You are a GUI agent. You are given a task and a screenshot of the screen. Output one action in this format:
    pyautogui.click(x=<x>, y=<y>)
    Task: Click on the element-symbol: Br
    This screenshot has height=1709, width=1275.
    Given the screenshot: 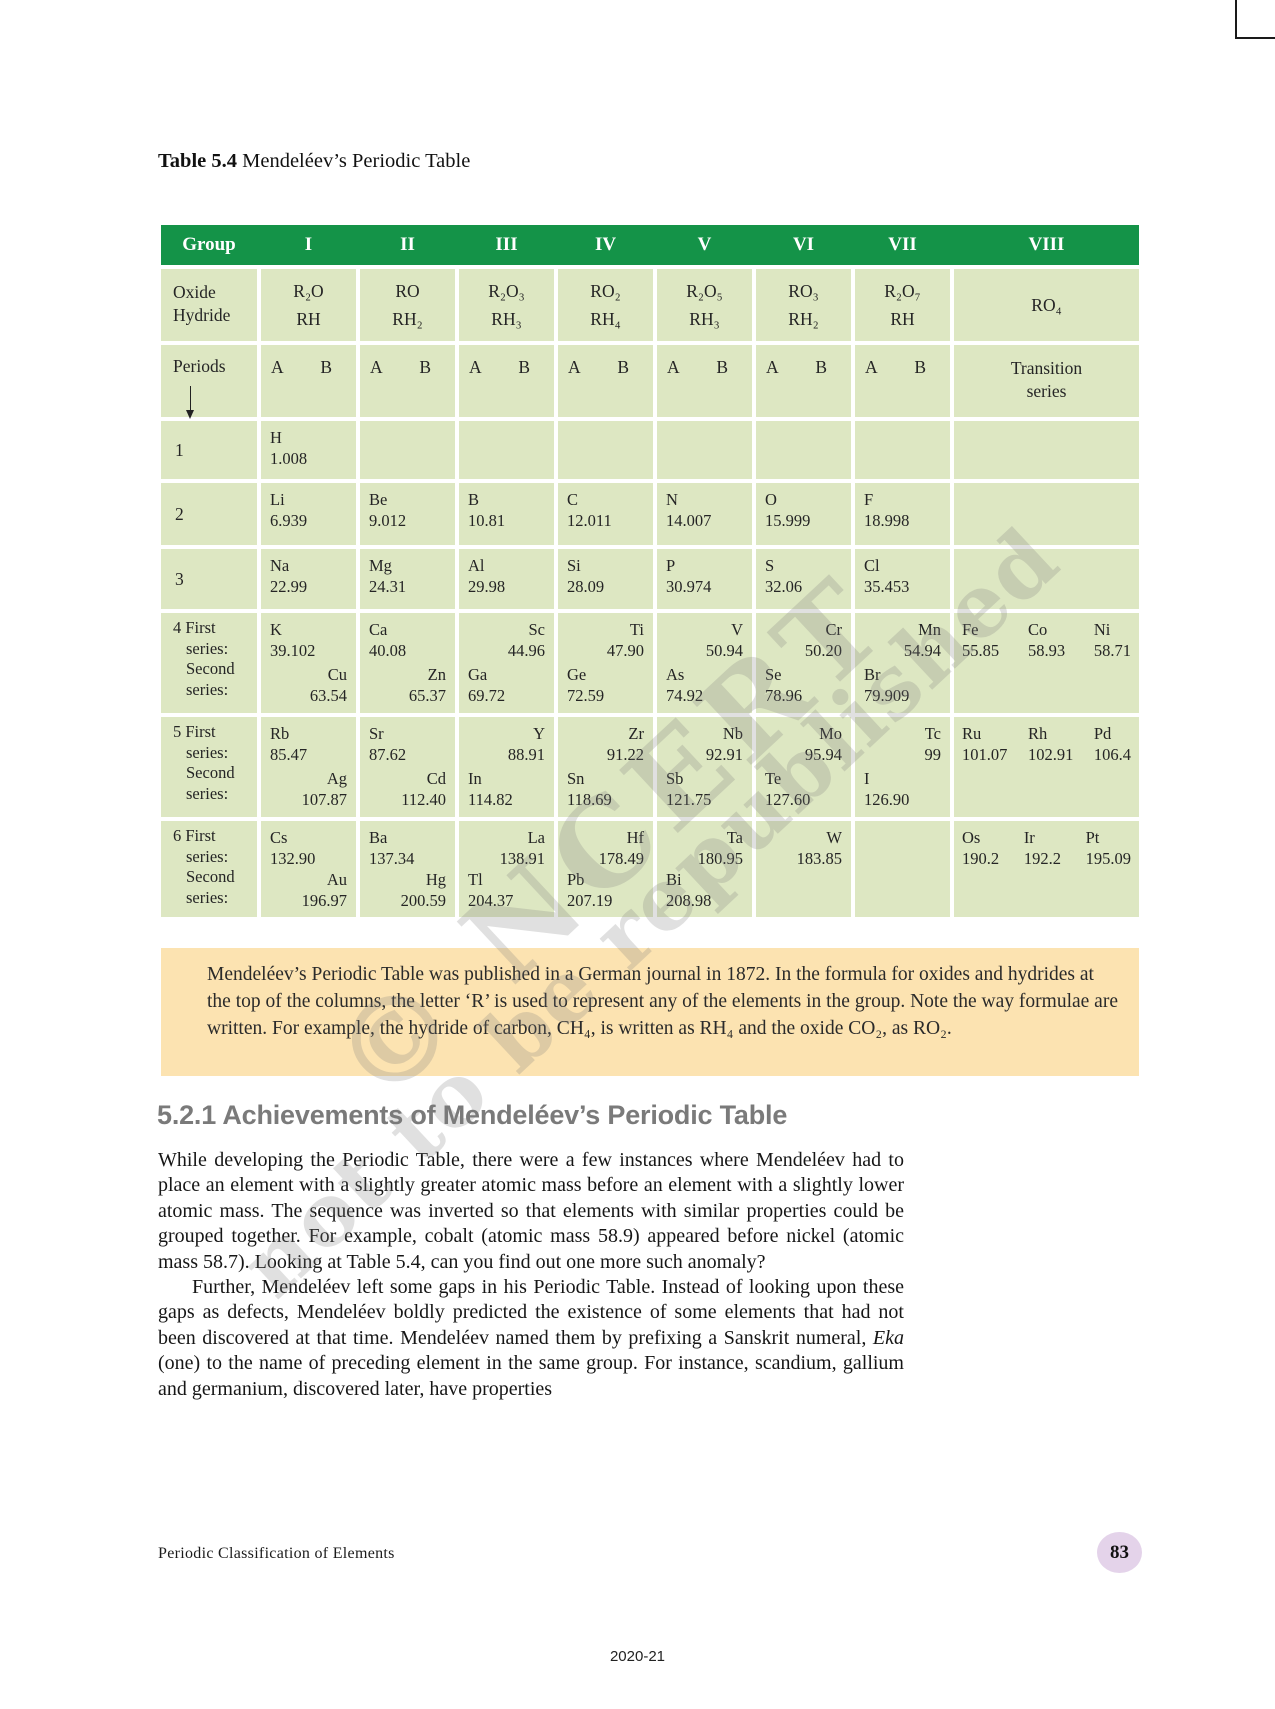 What is the action you would take?
    pyautogui.click(x=872, y=674)
    